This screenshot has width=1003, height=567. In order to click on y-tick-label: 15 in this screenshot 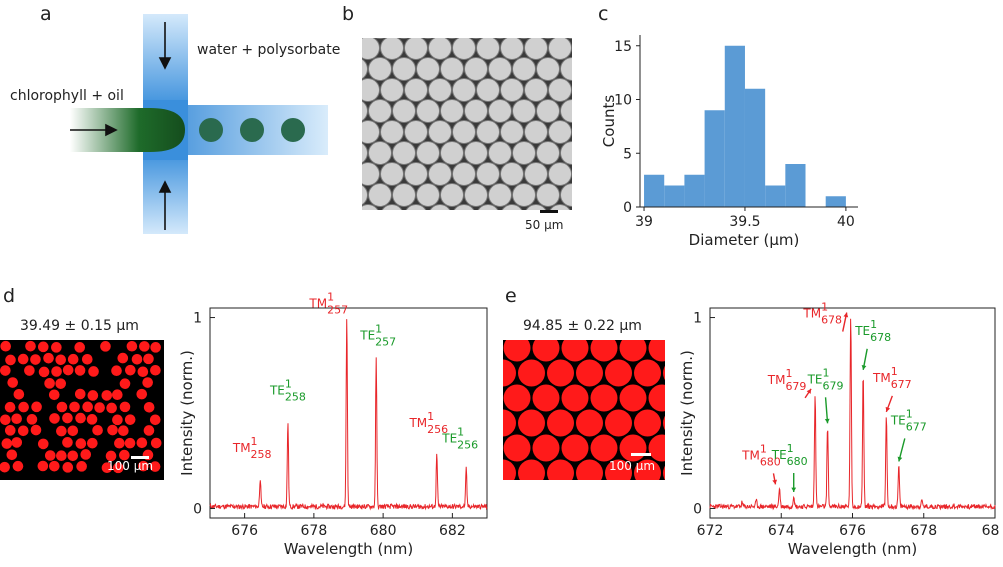, I will do `click(623, 47)`.